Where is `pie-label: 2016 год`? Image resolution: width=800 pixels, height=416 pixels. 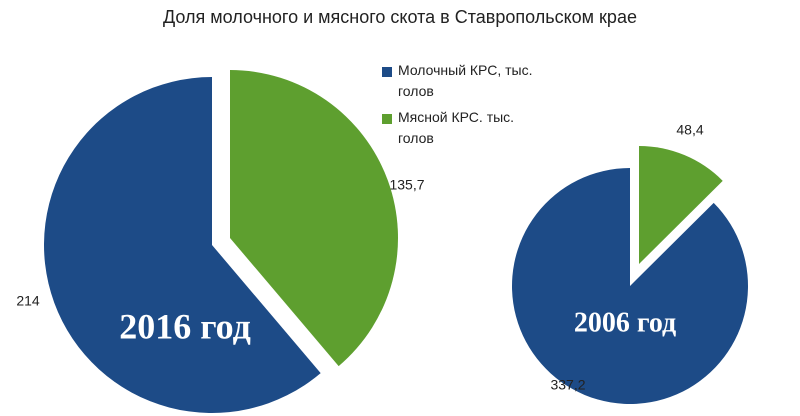
pie-label: 2016 год is located at coordinates (185, 326).